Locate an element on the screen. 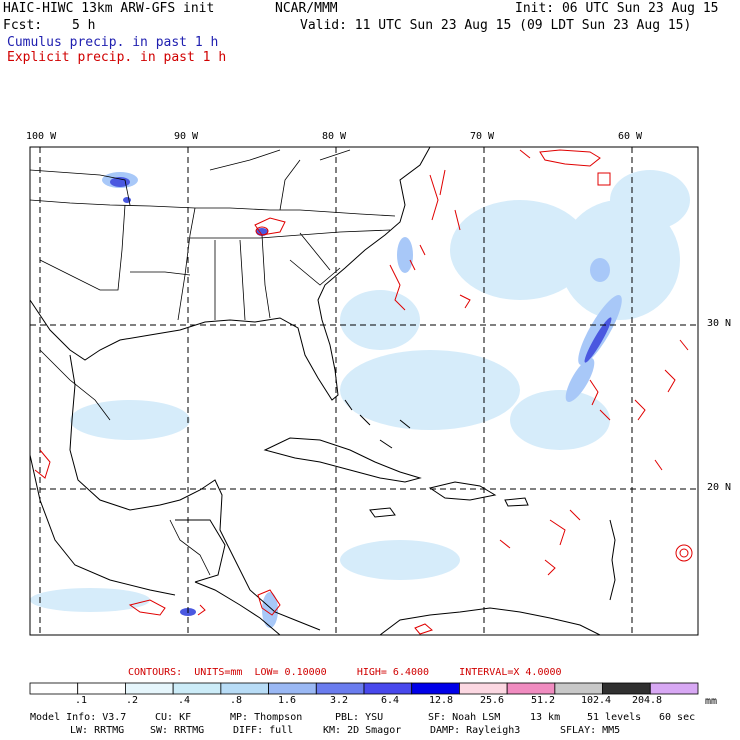 The height and width of the screenshot is (740, 740). forecast-label: Fcst: is located at coordinates (23, 25).